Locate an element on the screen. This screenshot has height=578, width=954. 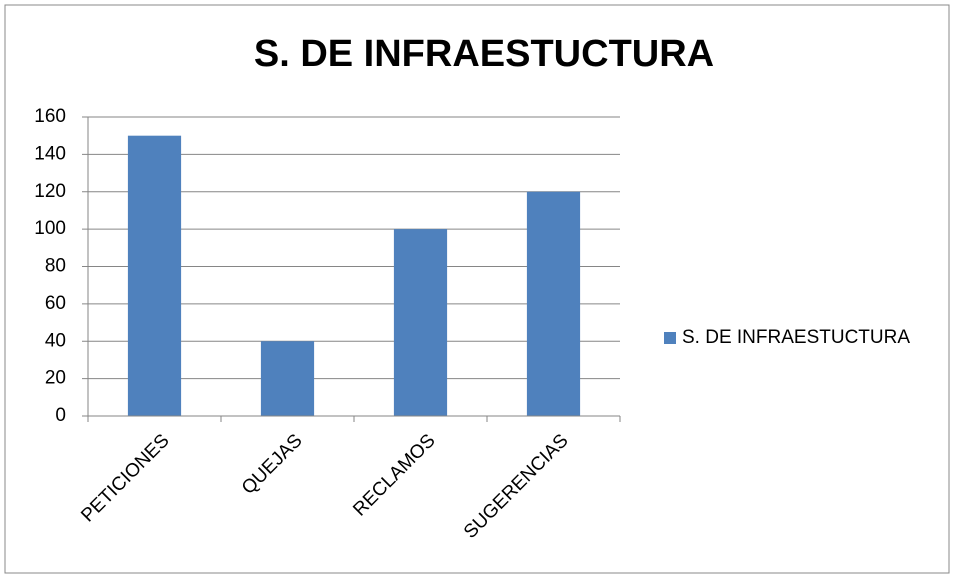
y-tick-label: 0 is located at coordinates (60, 415).